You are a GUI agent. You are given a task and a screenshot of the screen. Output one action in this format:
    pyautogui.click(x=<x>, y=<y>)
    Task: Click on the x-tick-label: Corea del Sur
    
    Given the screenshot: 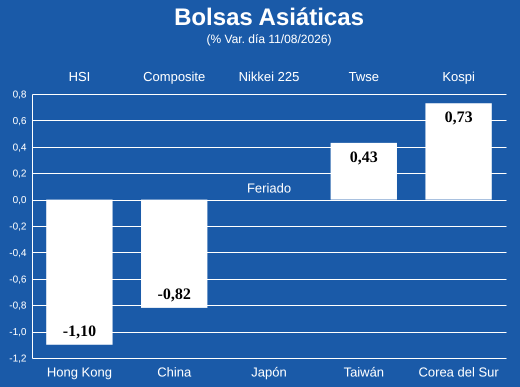 What is the action you would take?
    pyautogui.click(x=459, y=372)
    